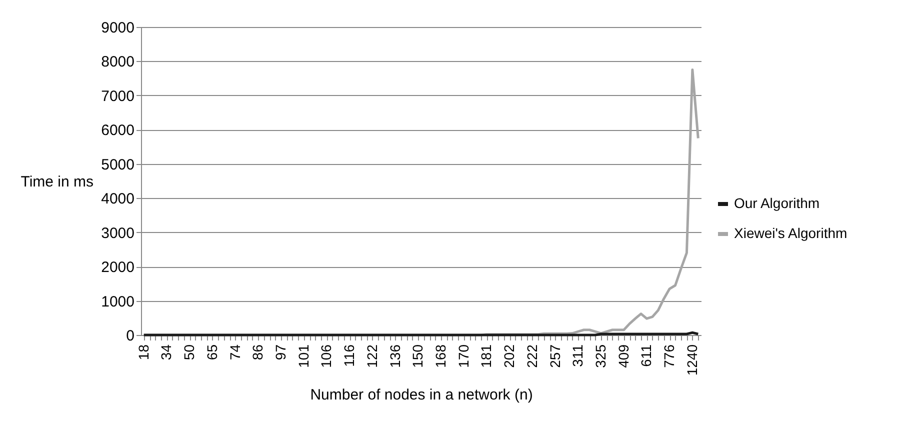 This screenshot has height=447, width=910. Describe the element at coordinates (509, 356) in the screenshot. I see `x-tick-label: 202` at that location.